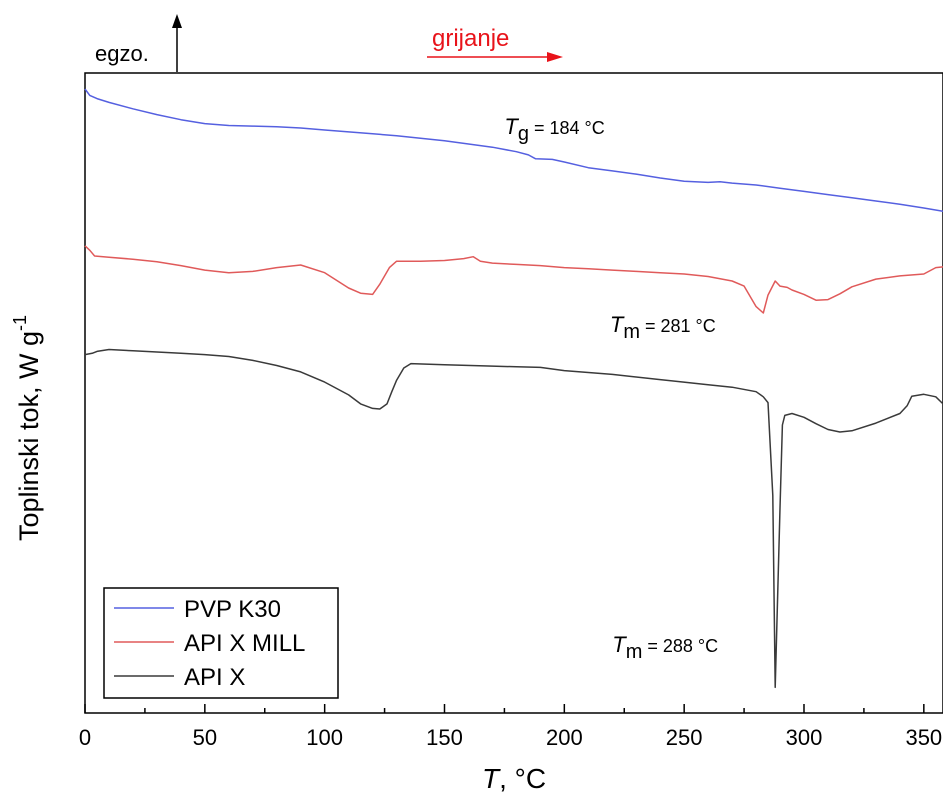  Describe the element at coordinates (513, 150) in the screenshot. I see `series-line-pvp-k30` at that location.